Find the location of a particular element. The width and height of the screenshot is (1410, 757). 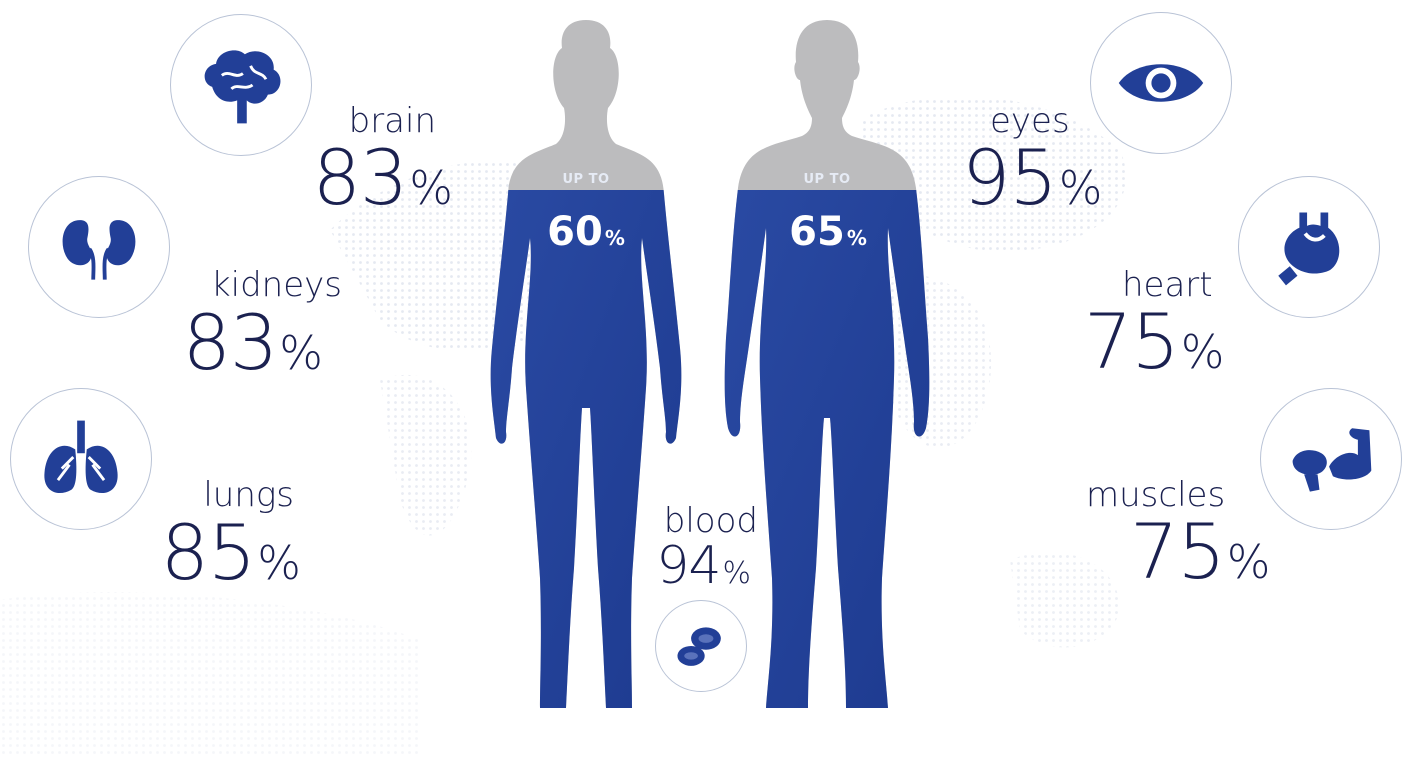

heart-icon is located at coordinates (1309, 249).